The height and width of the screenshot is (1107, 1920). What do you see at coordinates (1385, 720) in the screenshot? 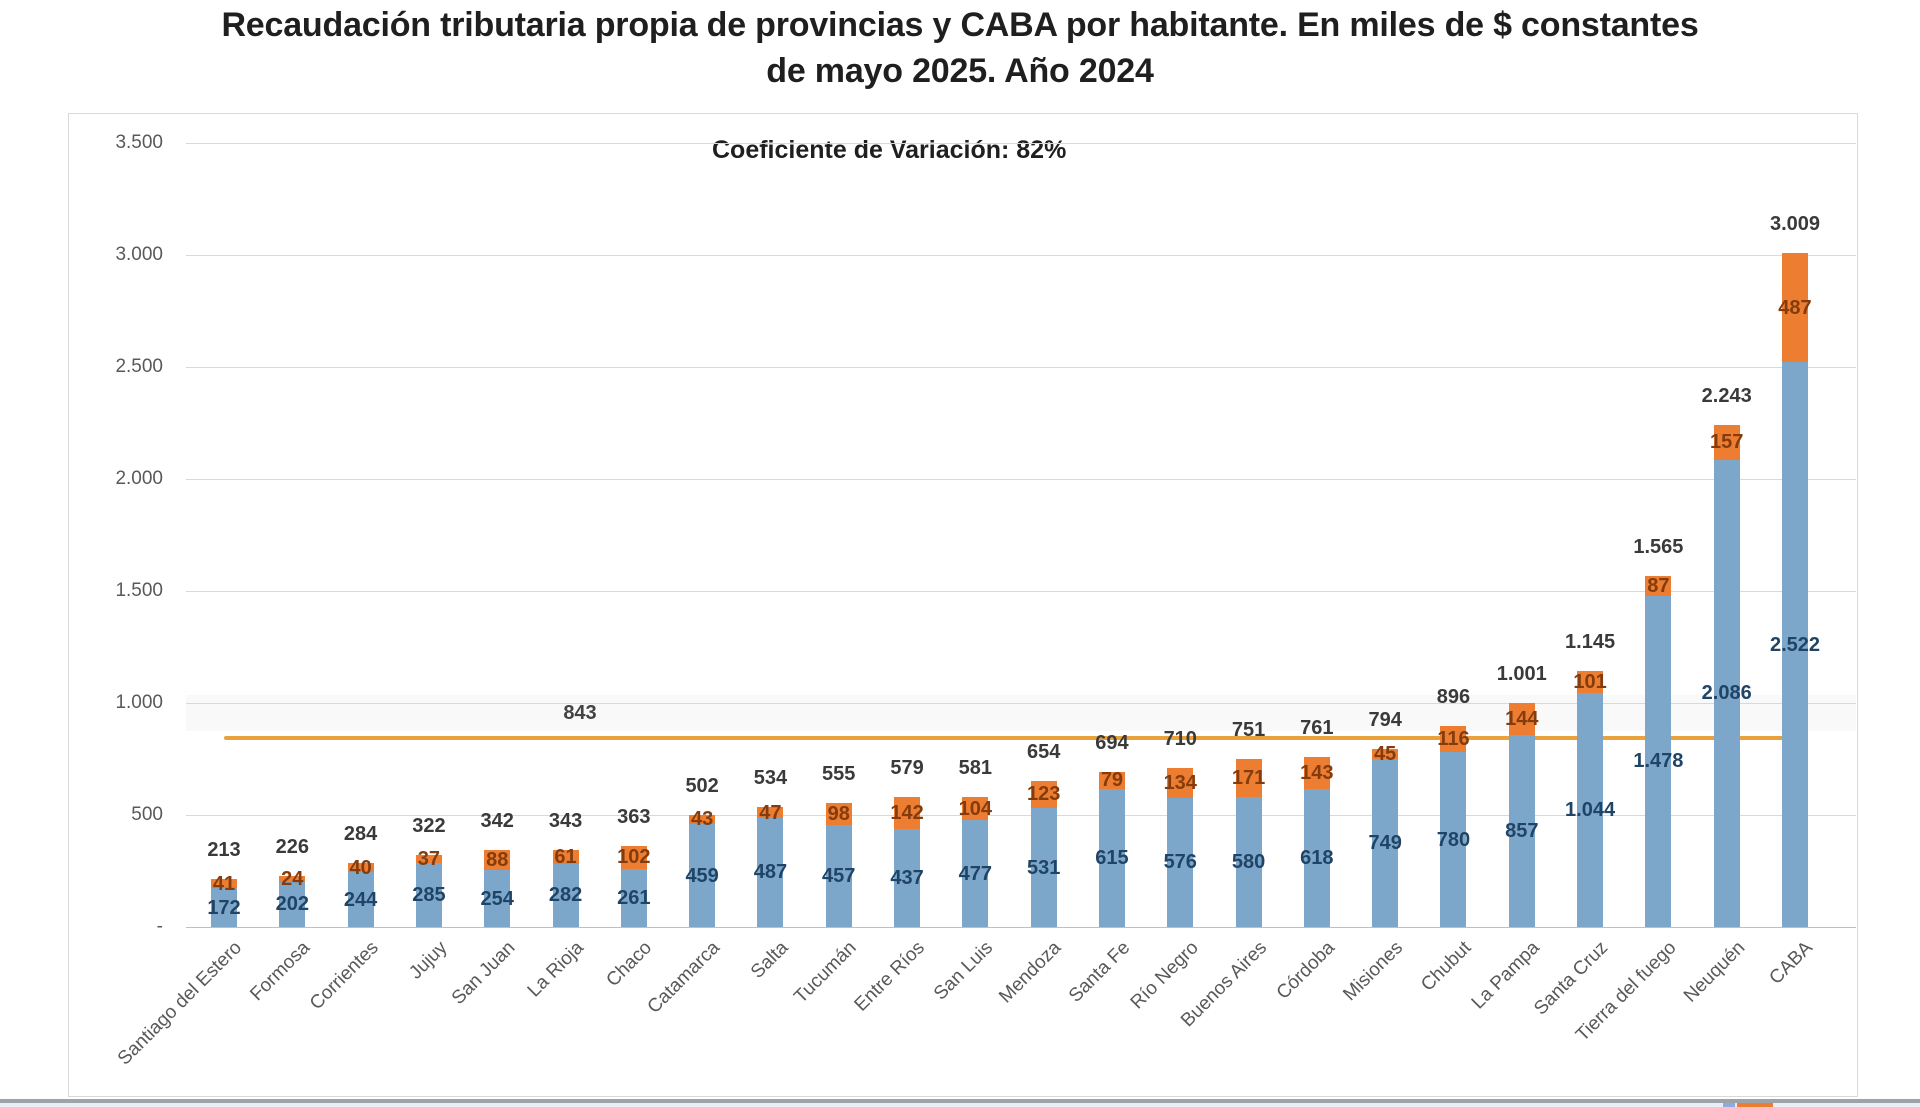
I see `total-value-label: 794` at bounding box center [1385, 720].